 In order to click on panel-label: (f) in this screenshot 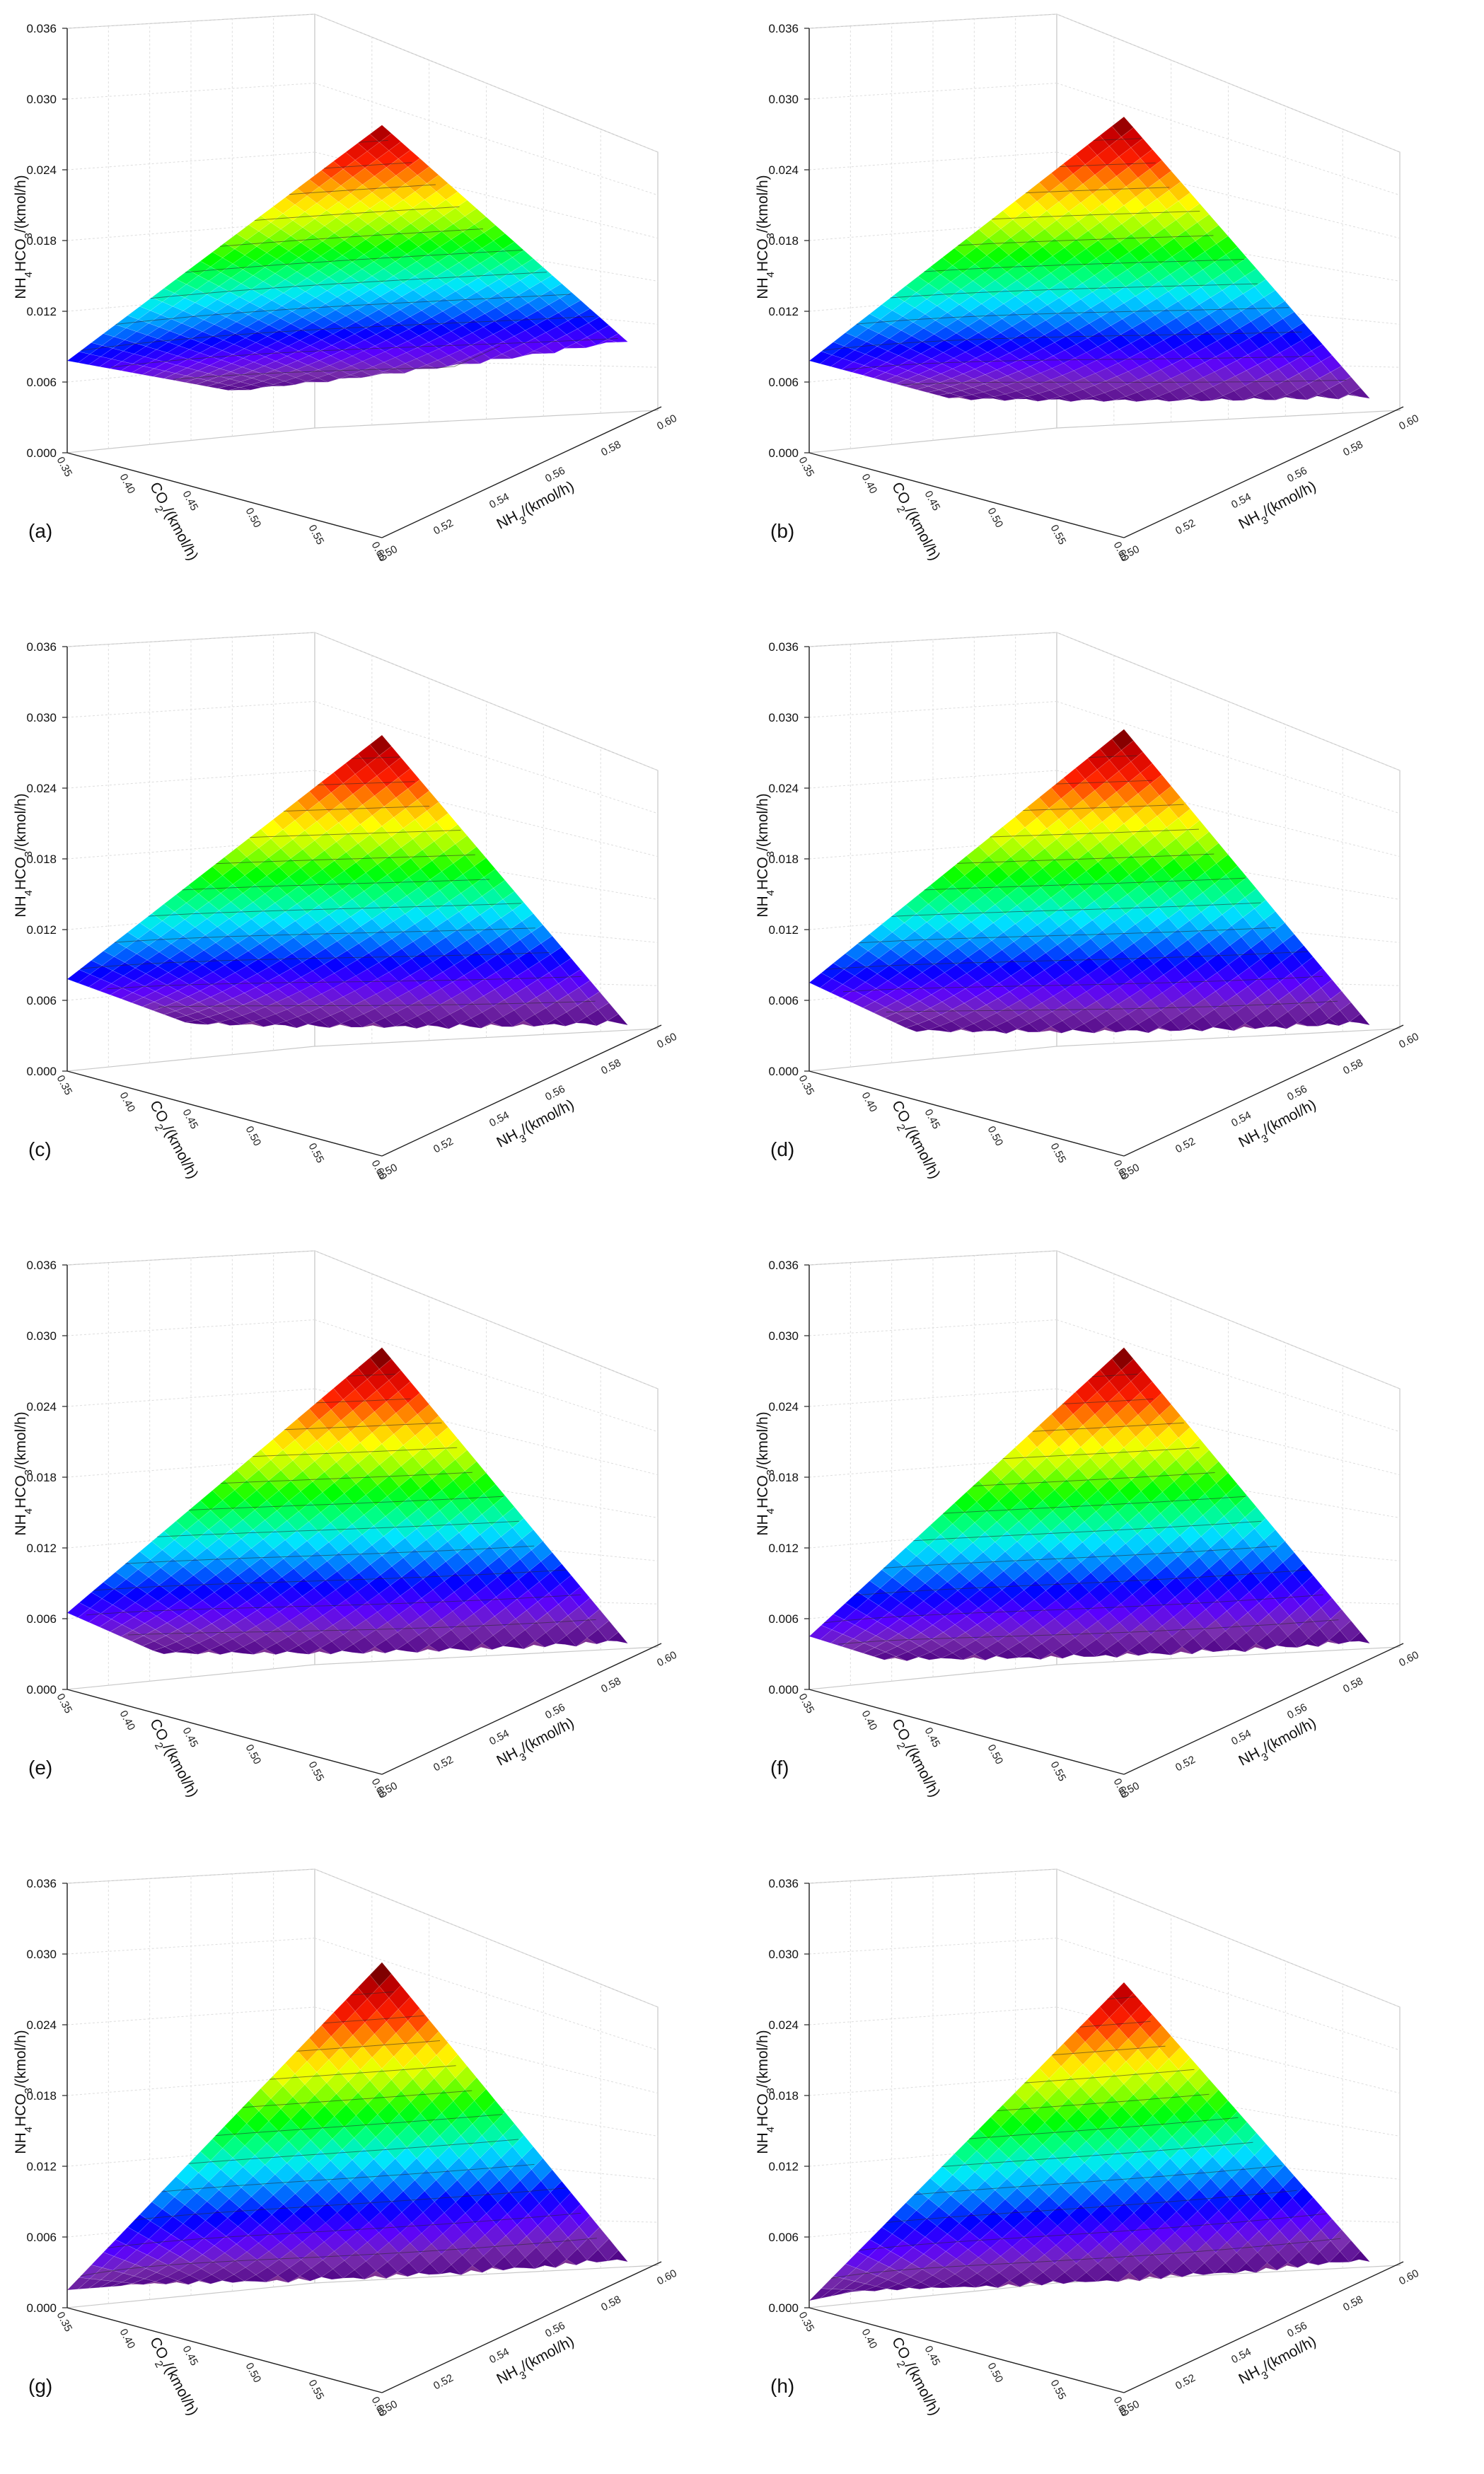, I will do `click(779, 1768)`.